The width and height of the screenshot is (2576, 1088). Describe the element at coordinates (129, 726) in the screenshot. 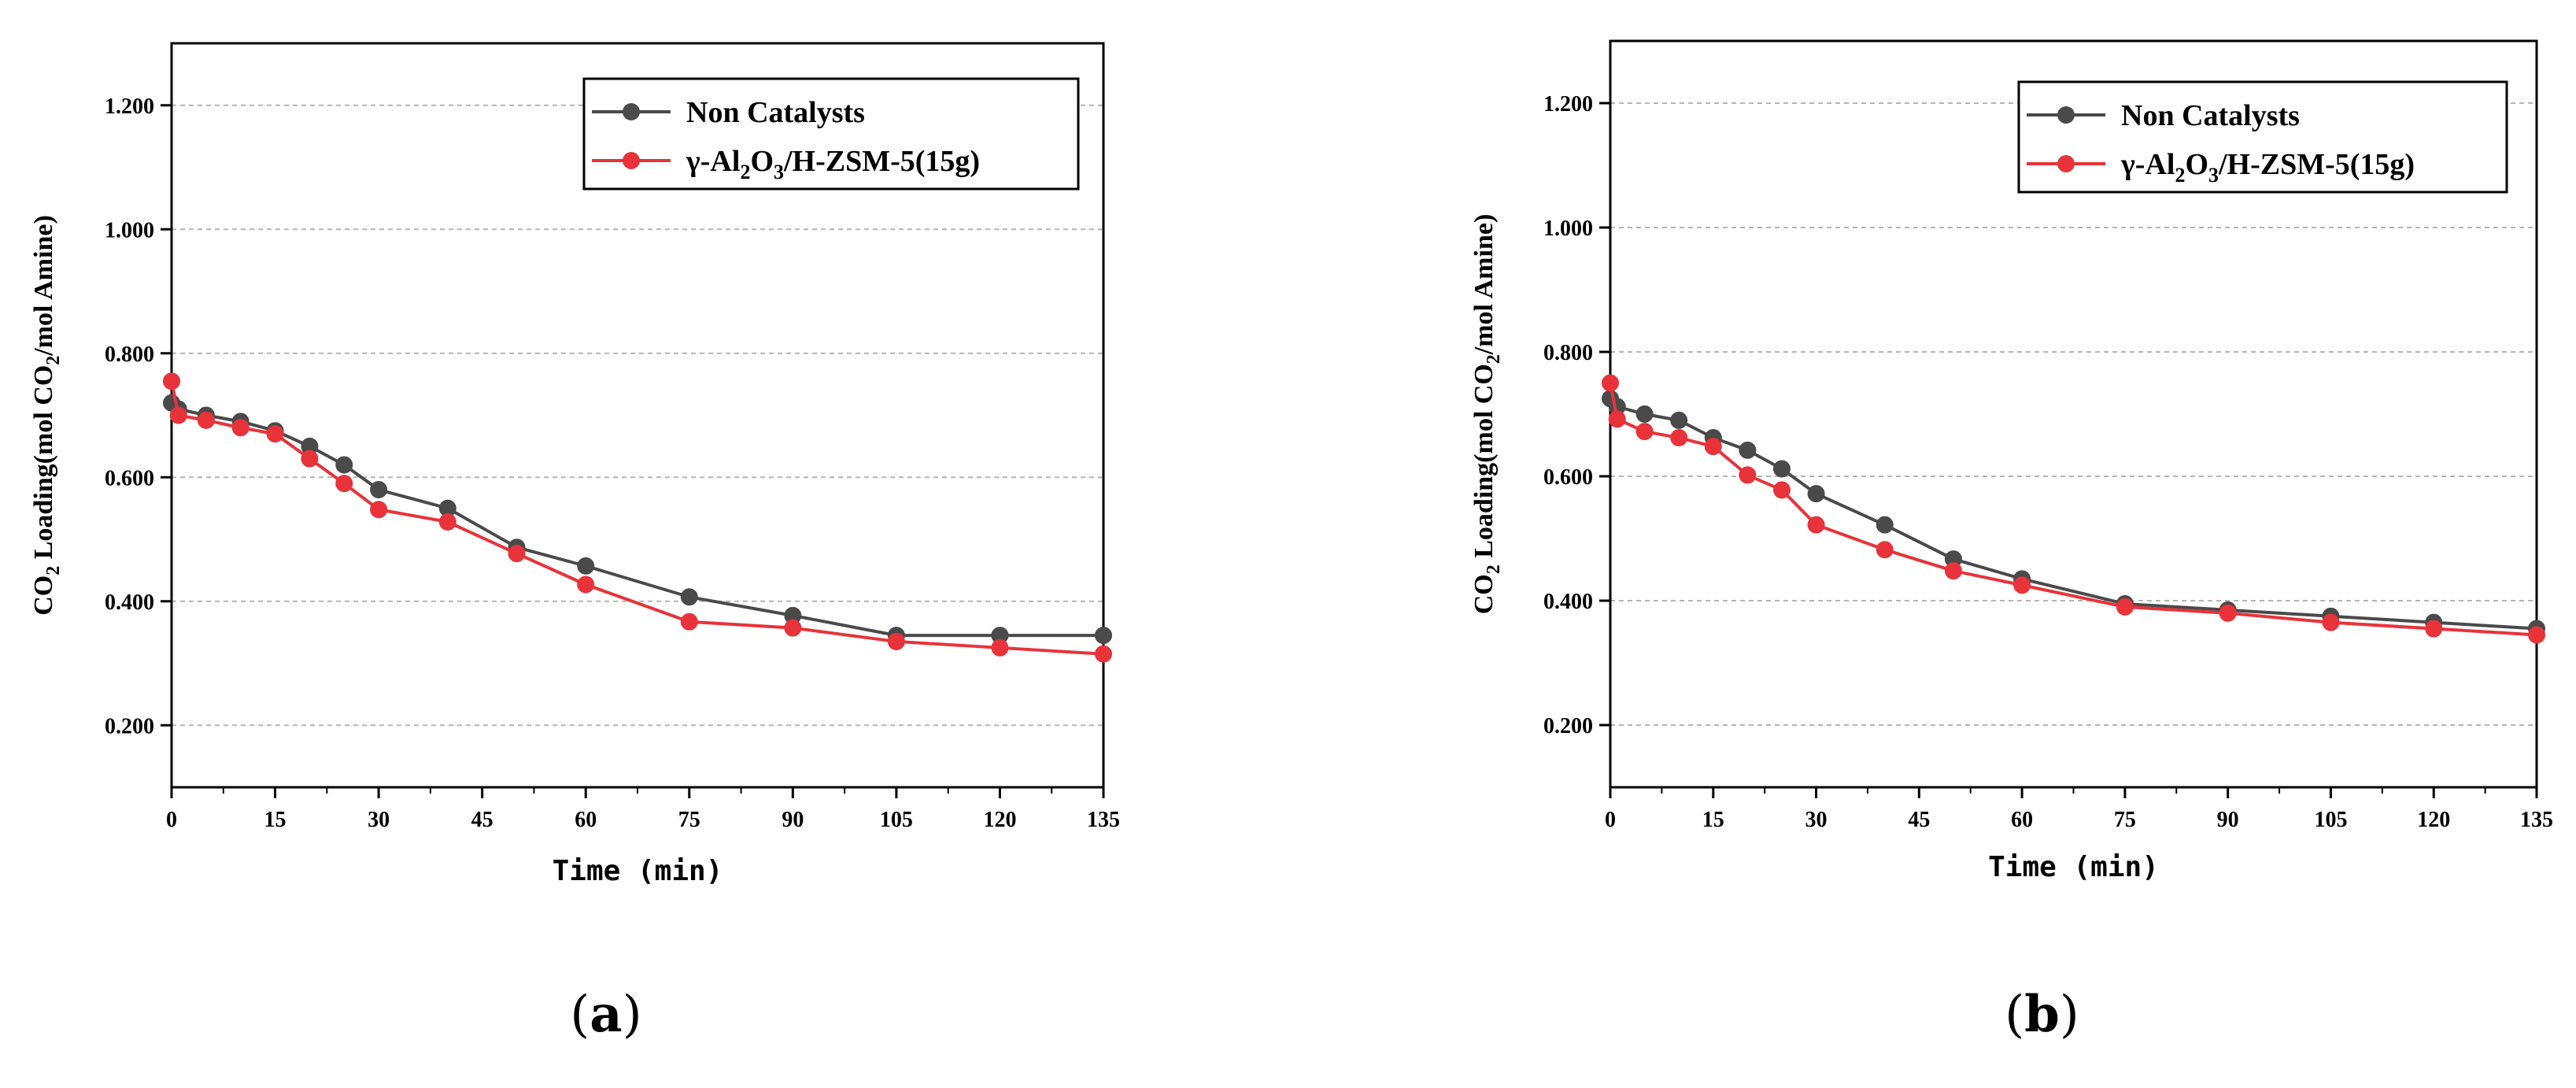

I see `y-tick-label: 0.200` at that location.